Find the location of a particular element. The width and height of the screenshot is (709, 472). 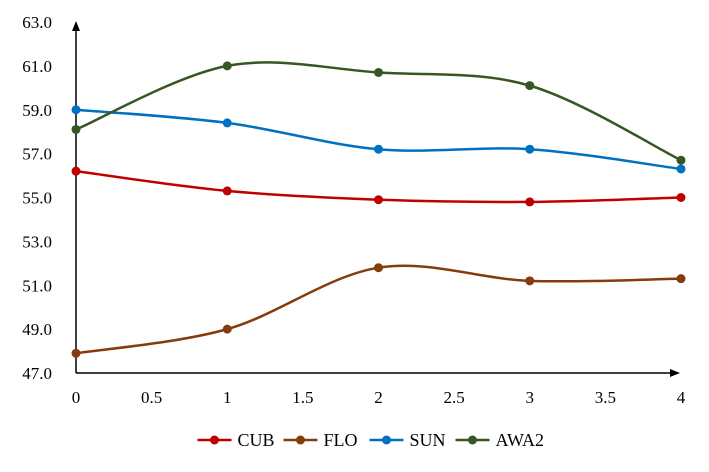

y-tick-label: 57.0 is located at coordinates (37, 154).